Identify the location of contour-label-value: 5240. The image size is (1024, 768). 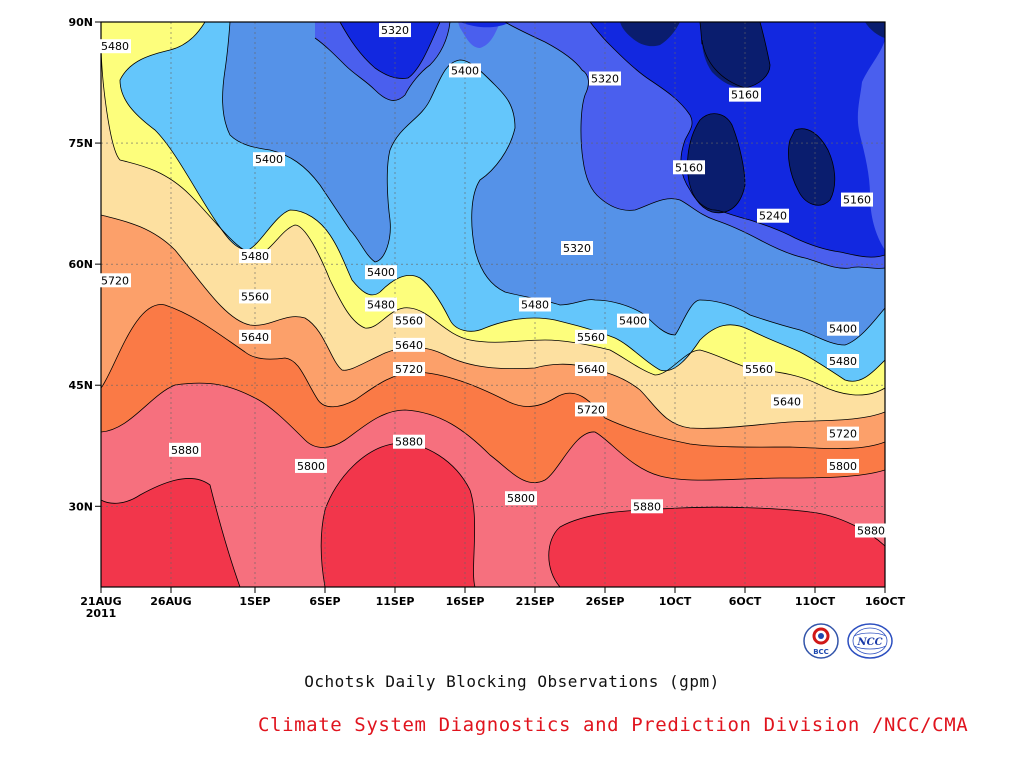
(773, 216).